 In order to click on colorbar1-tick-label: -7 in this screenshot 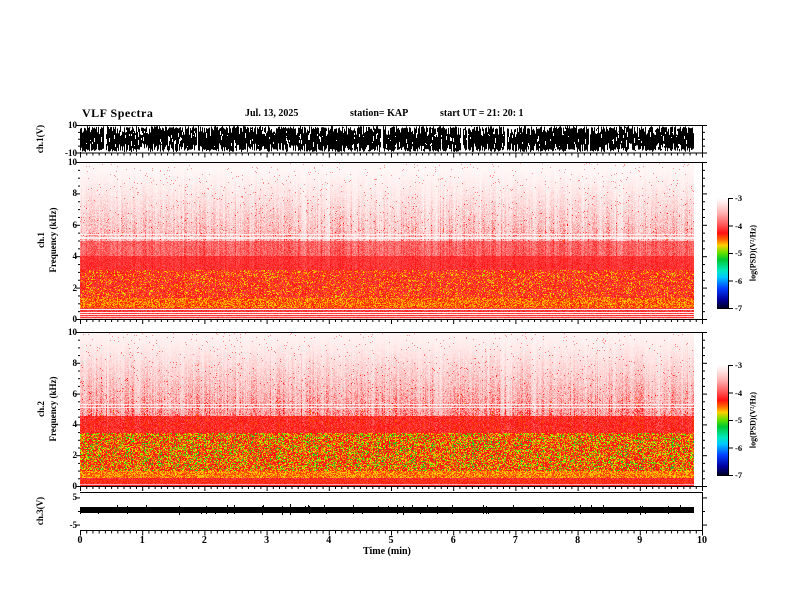, I will do `click(739, 308)`.